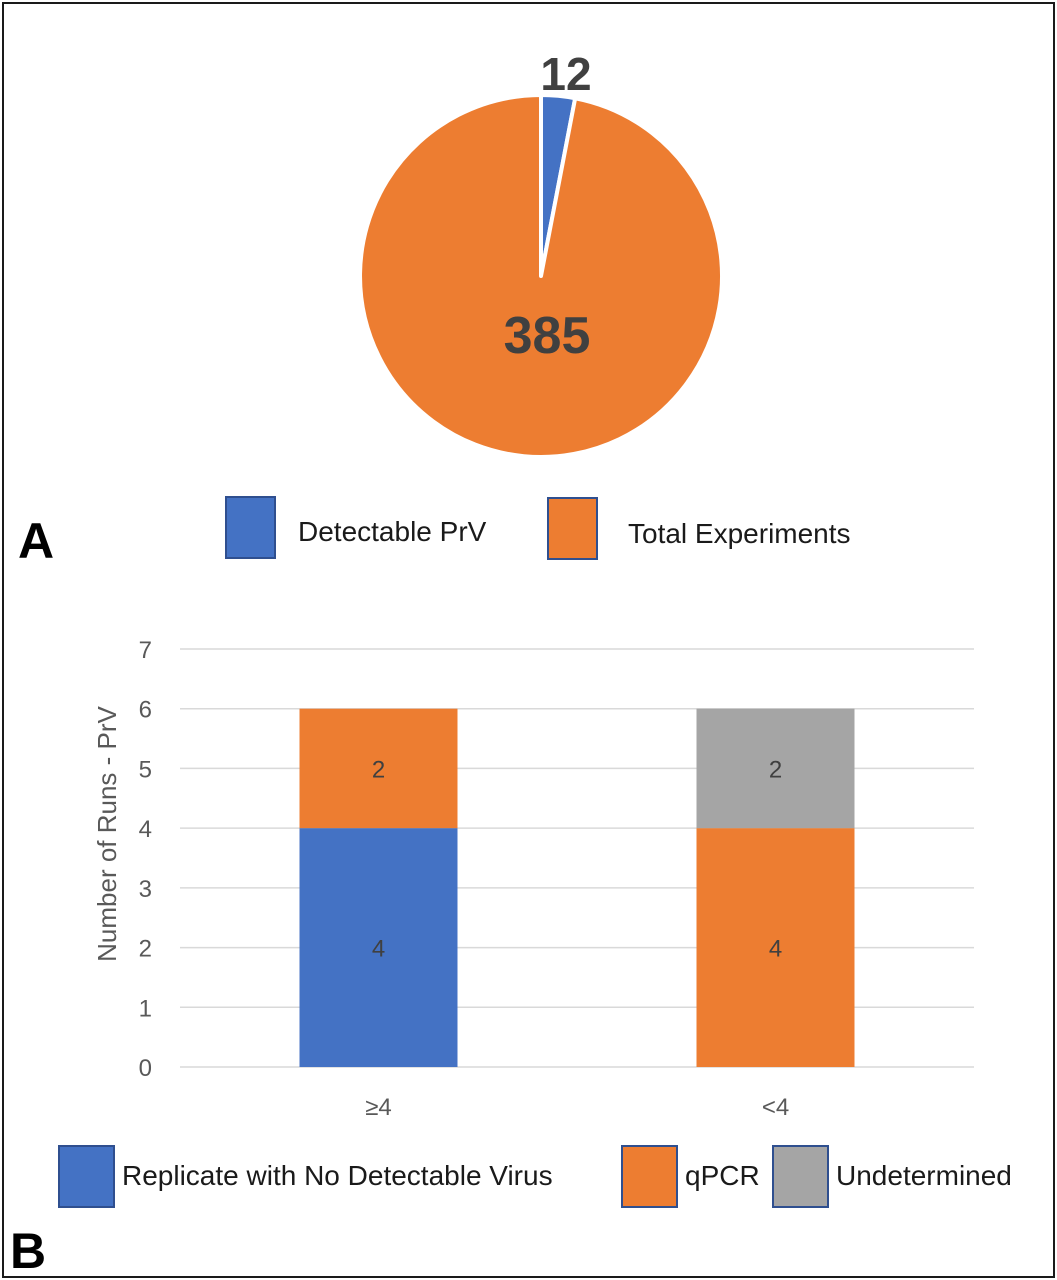 Image resolution: width=1057 pixels, height=1280 pixels. Describe the element at coordinates (145, 859) in the screenshot. I see `y-tick-labels: 0 1 2 3 4 5 6 7` at that location.